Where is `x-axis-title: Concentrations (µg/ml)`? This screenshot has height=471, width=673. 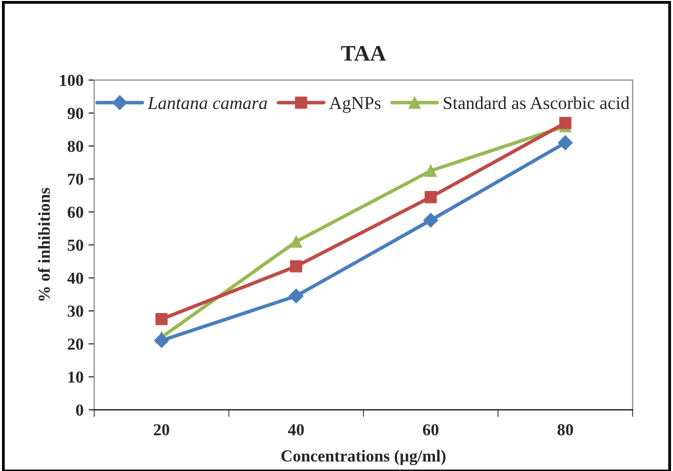 x-axis-title: Concentrations (µg/ml) is located at coordinates (363, 458).